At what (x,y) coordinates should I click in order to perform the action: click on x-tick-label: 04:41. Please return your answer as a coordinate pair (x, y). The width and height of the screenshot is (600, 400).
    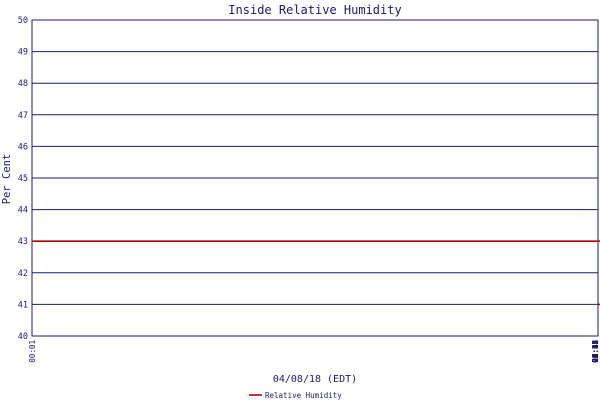
    Looking at the image, I should click on (595, 351).